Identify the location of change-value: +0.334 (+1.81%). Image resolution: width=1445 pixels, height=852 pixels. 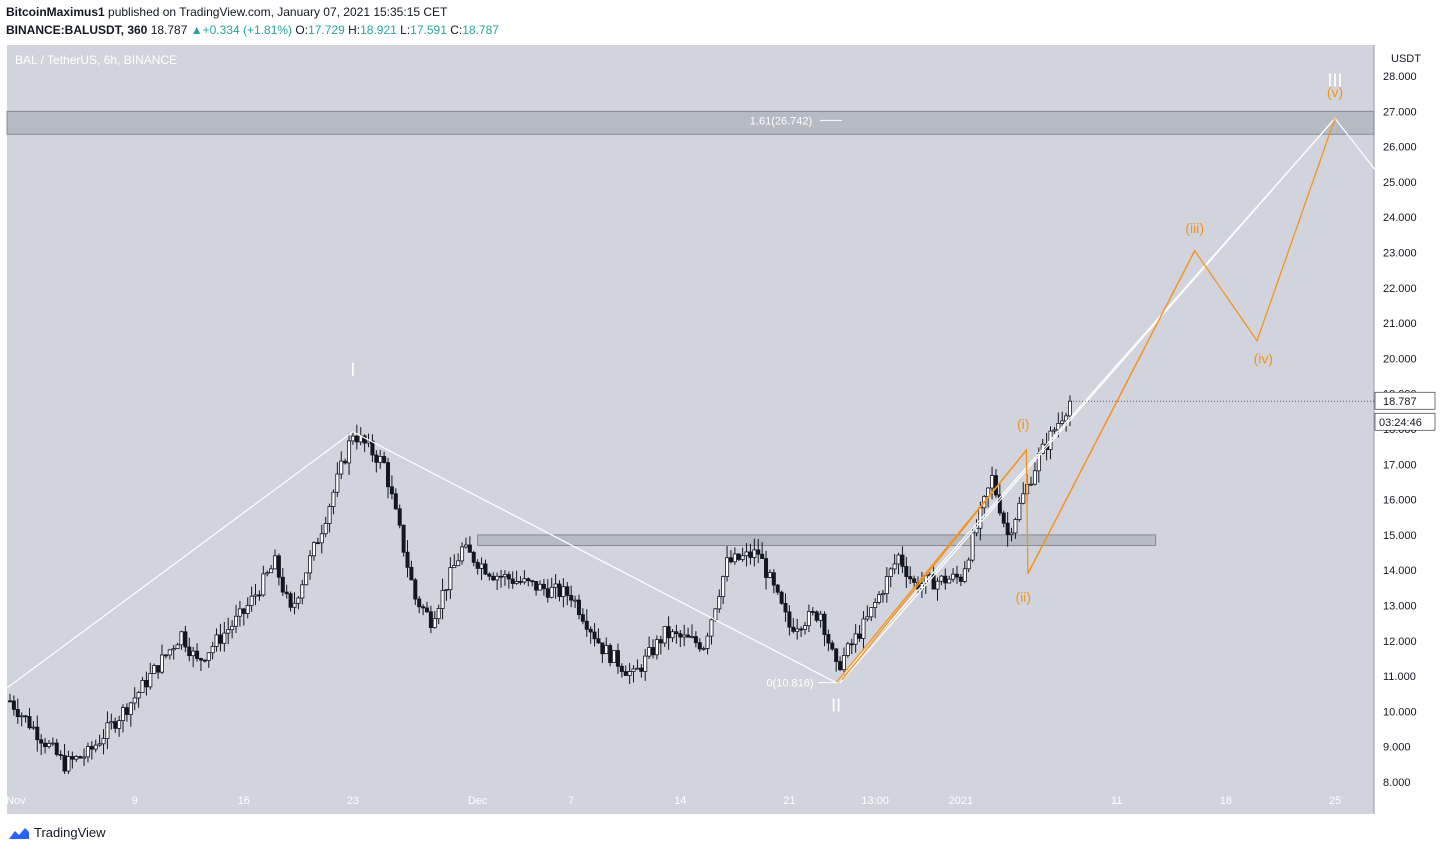
(247, 30).